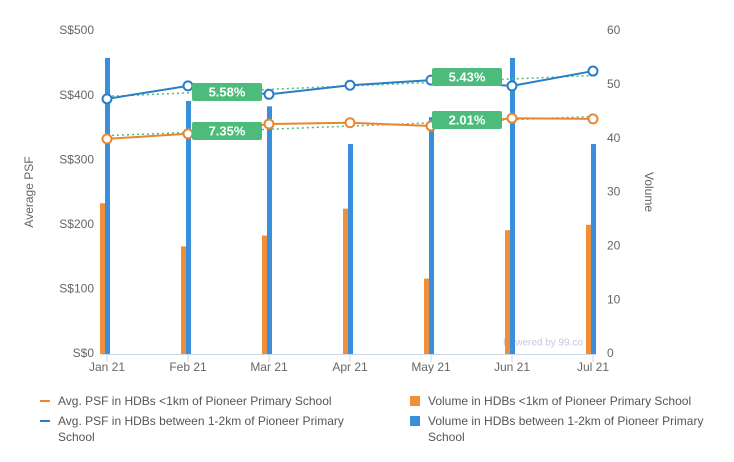 This screenshot has height=462, width=734. I want to click on annotation: 5.43%, so click(467, 77).